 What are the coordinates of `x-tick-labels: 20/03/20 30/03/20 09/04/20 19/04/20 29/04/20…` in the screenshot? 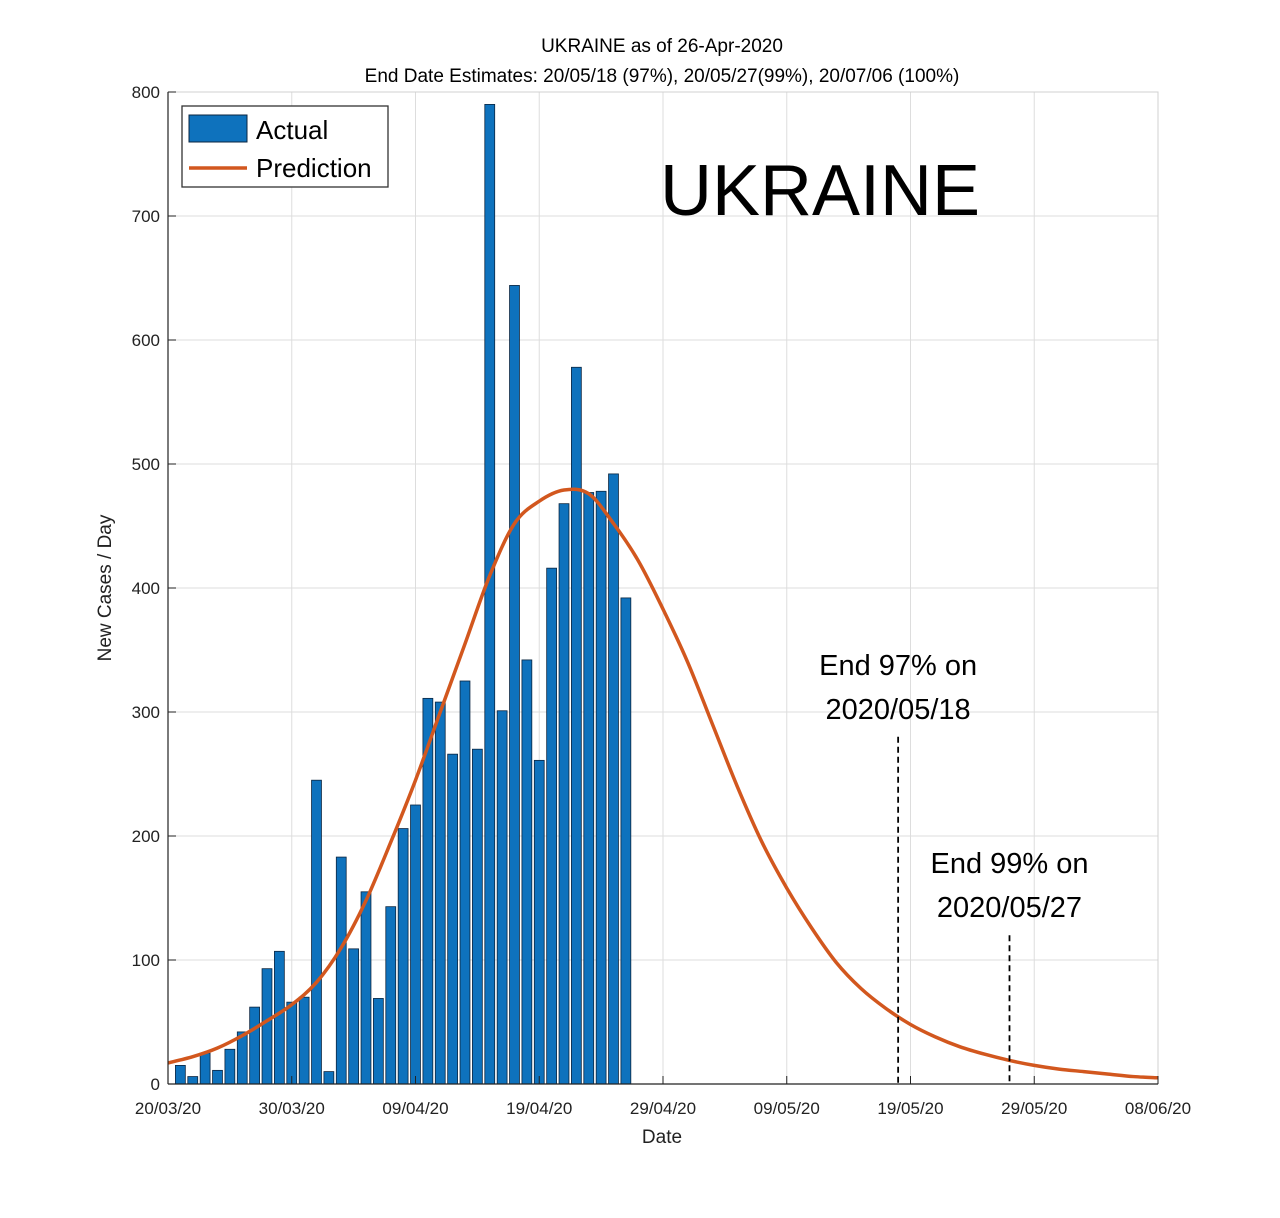 It's located at (663, 1108).